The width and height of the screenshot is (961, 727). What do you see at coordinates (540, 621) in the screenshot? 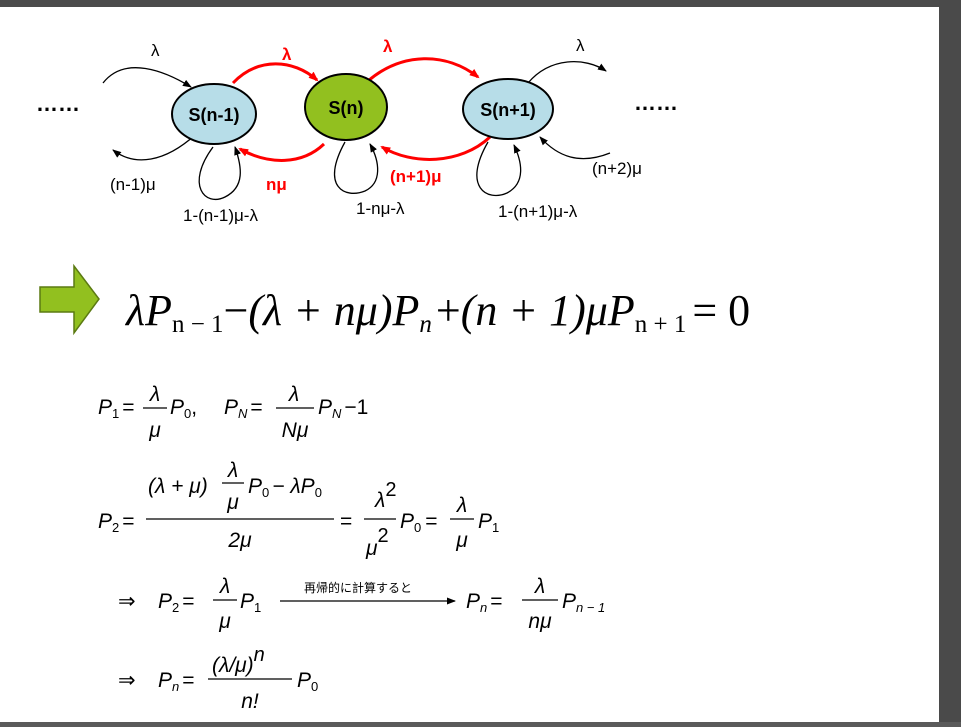
I see `svg-text: nμ` at bounding box center [540, 621].